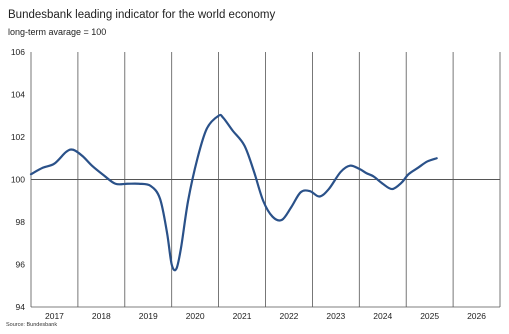 This screenshot has height=334, width=509. Describe the element at coordinates (18, 137) in the screenshot. I see `y-tick-label: 102` at that location.